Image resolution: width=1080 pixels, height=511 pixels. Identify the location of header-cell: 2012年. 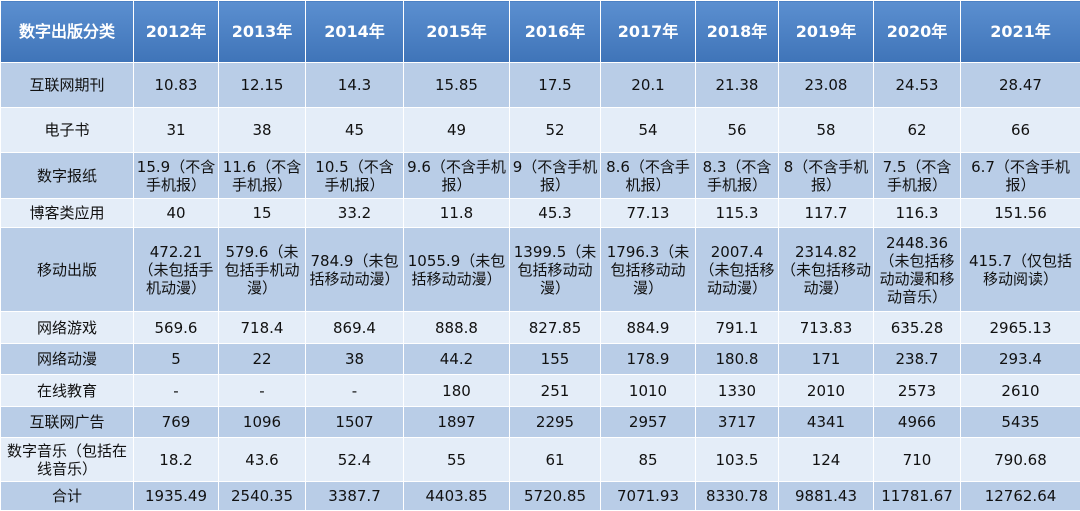
(176, 32).